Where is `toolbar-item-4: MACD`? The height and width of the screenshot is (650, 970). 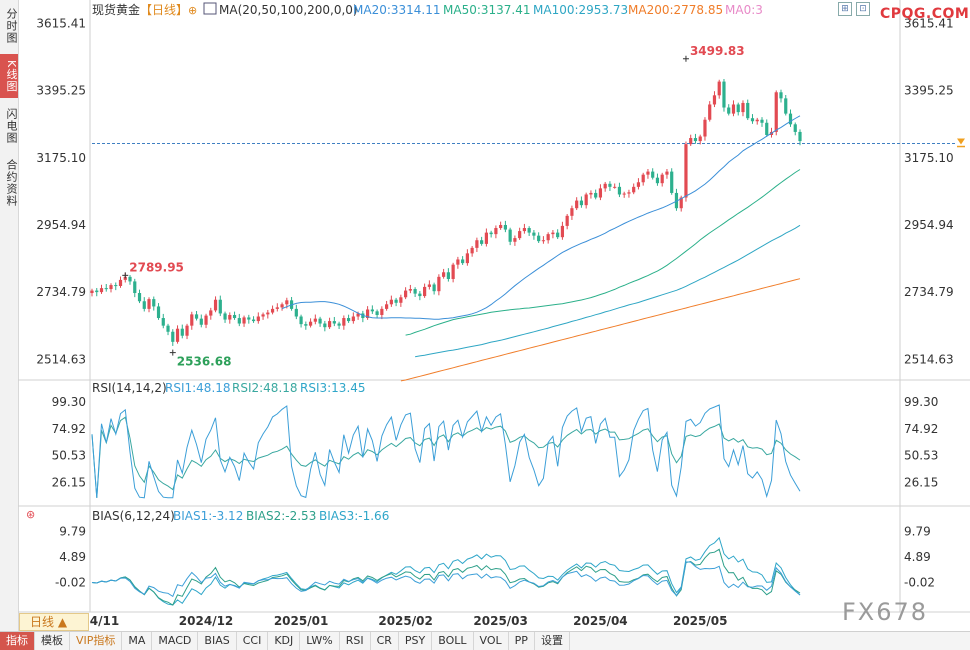
toolbar-item-4: MACD is located at coordinates (175, 641).